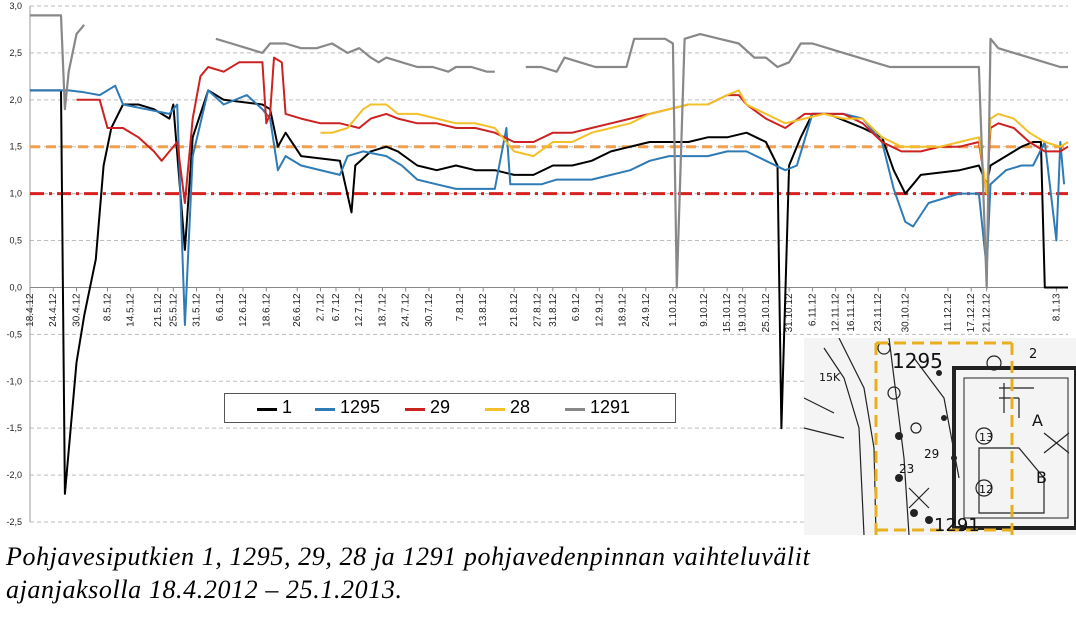  Describe the element at coordinates (460, 307) in the screenshot. I see `x-tick-label: 7.8.12` at that location.